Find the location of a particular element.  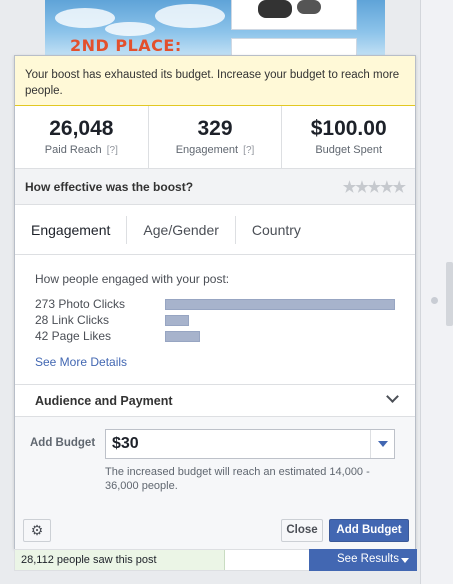

stat-budget-spent: $100.00 Budget Spent is located at coordinates (348, 137).